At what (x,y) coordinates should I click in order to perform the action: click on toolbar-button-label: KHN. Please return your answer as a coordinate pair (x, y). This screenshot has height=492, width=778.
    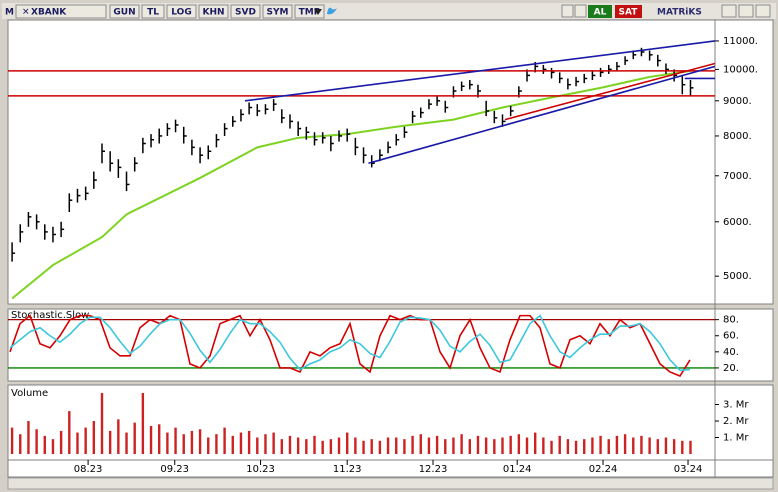
    Looking at the image, I should click on (213, 13).